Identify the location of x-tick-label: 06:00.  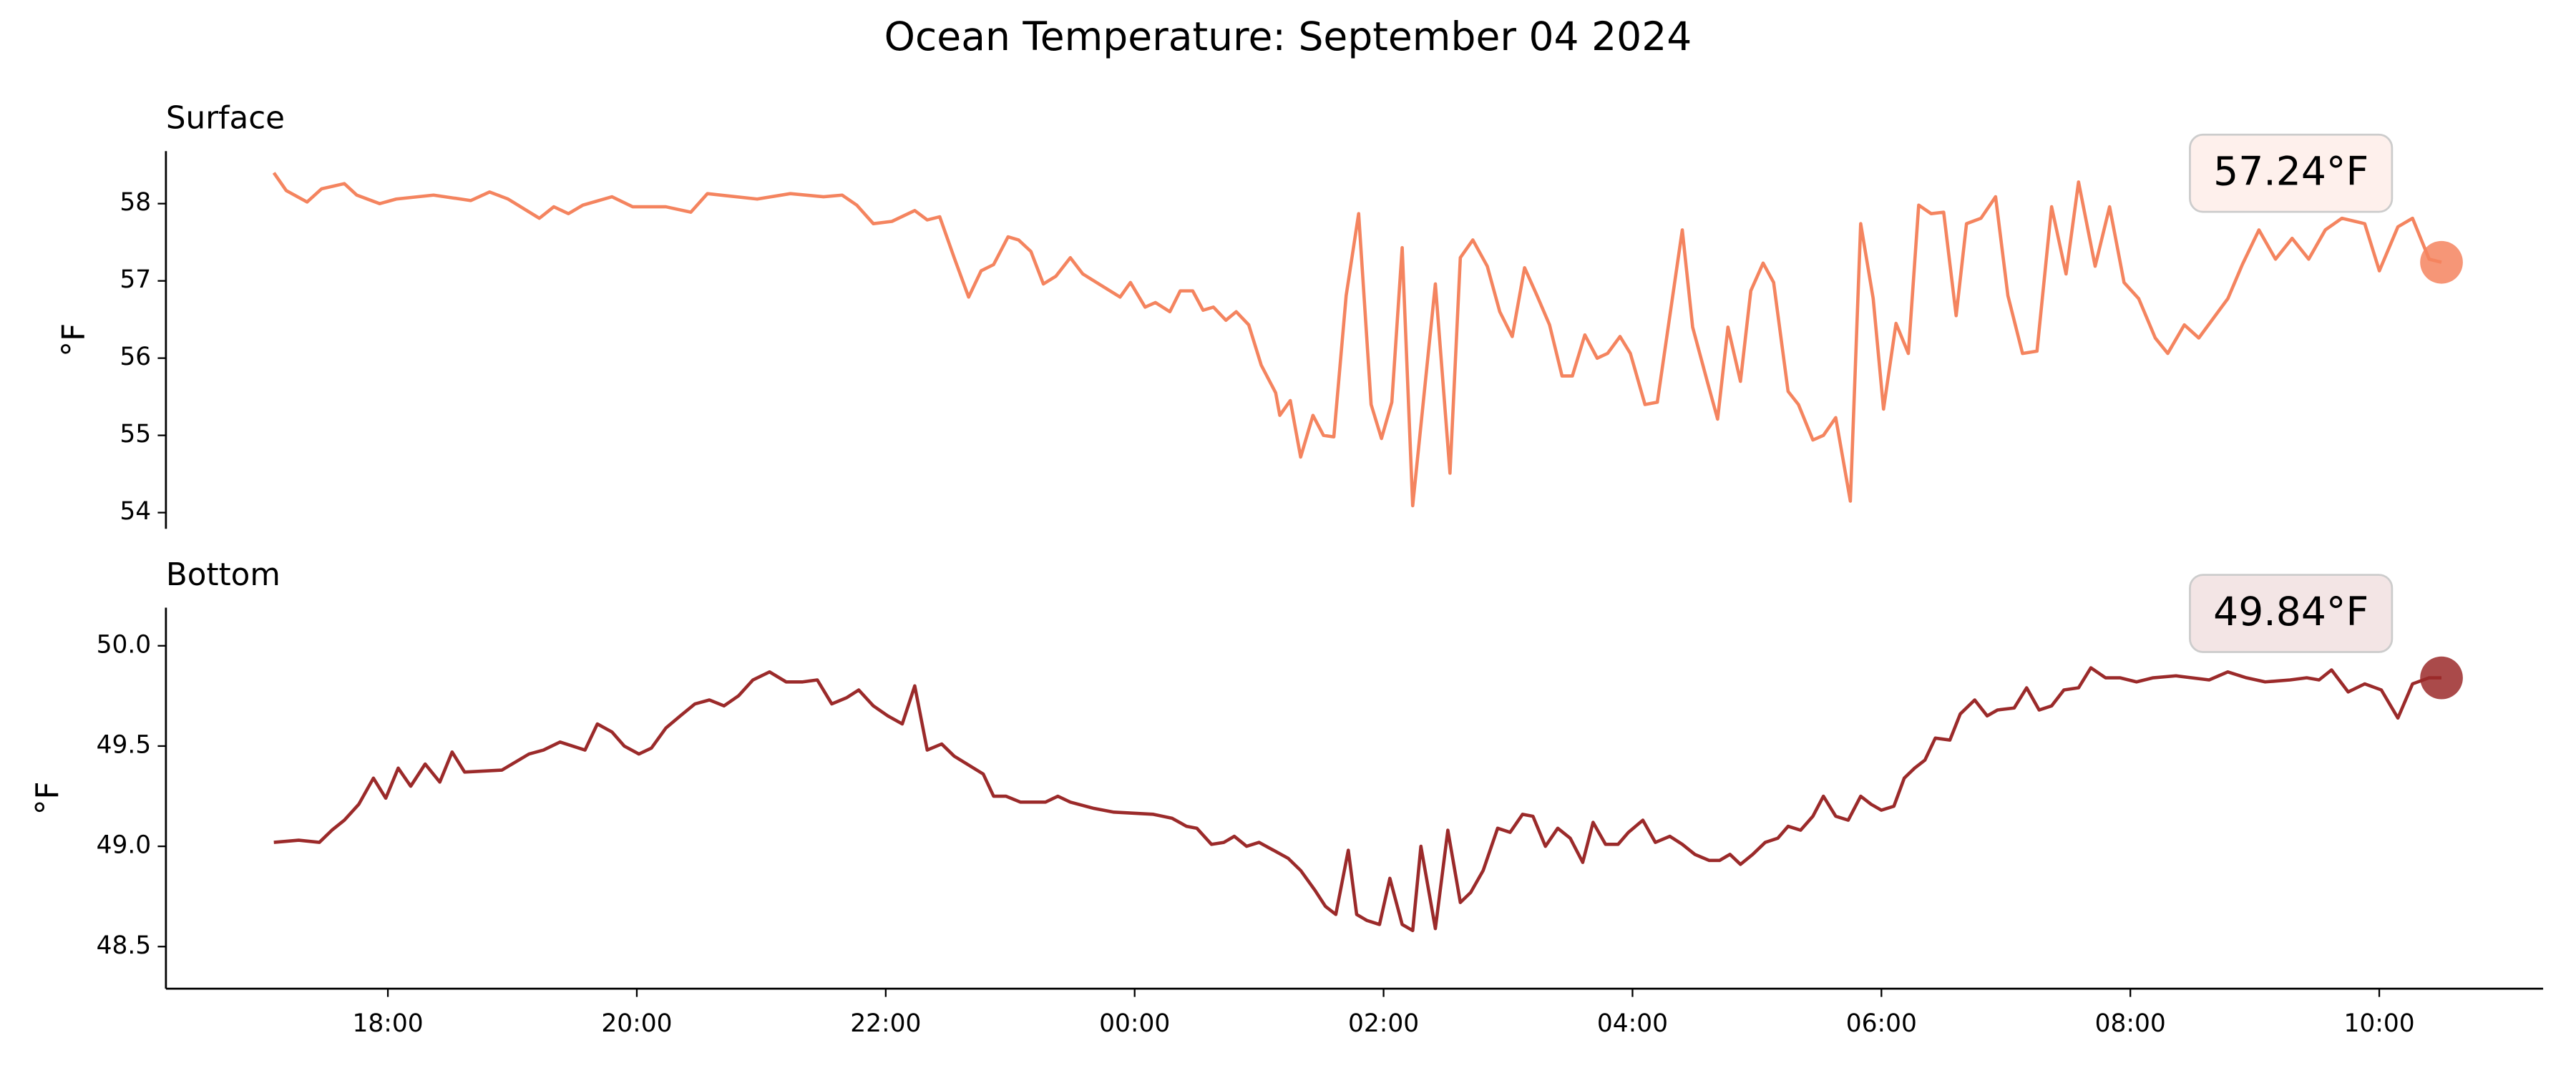
(1881, 1024).